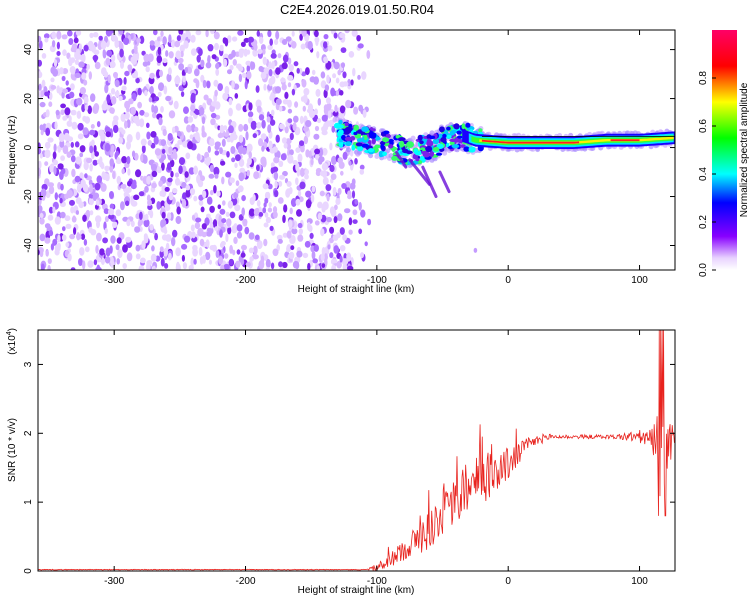  Describe the element at coordinates (114, 280) in the screenshot. I see `x-tick-label: -300` at that location.